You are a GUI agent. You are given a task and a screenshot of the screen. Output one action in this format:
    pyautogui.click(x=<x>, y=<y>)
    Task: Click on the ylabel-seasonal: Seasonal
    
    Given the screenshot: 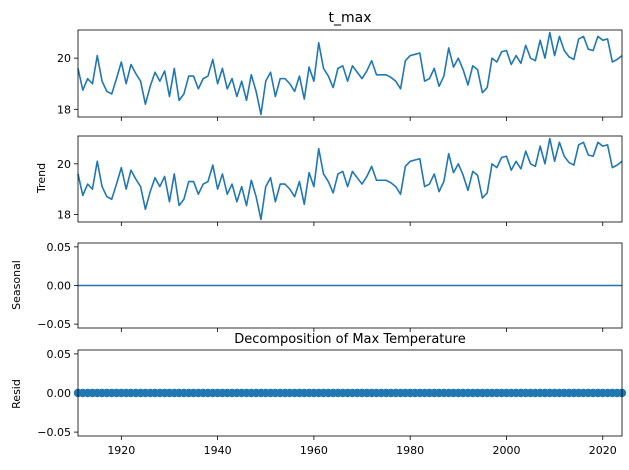 What is the action you would take?
    pyautogui.click(x=16, y=285)
    